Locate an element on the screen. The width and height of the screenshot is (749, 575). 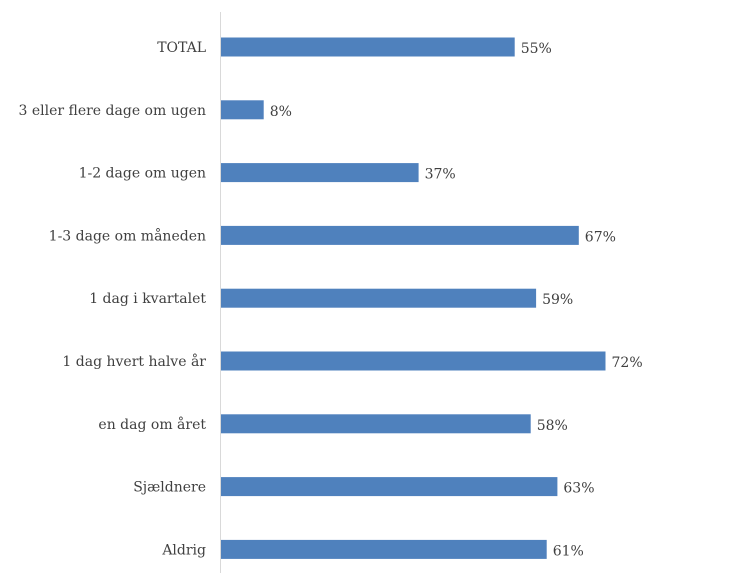
value-label-2: 37% is located at coordinates (440, 175).